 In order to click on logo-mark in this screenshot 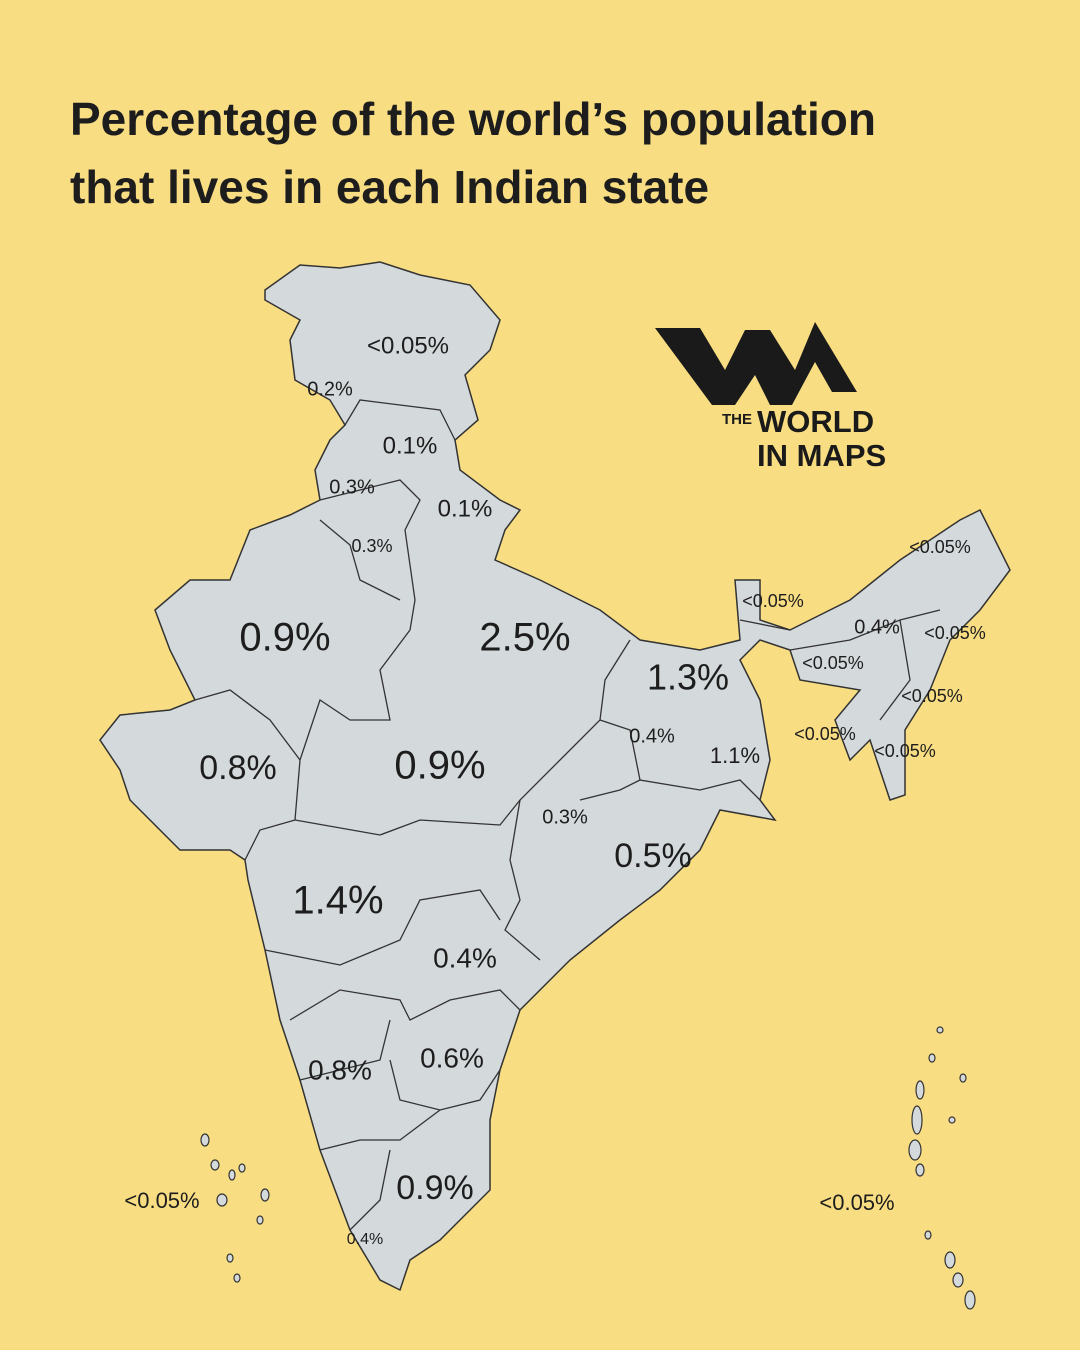, I will do `click(756, 363)`.